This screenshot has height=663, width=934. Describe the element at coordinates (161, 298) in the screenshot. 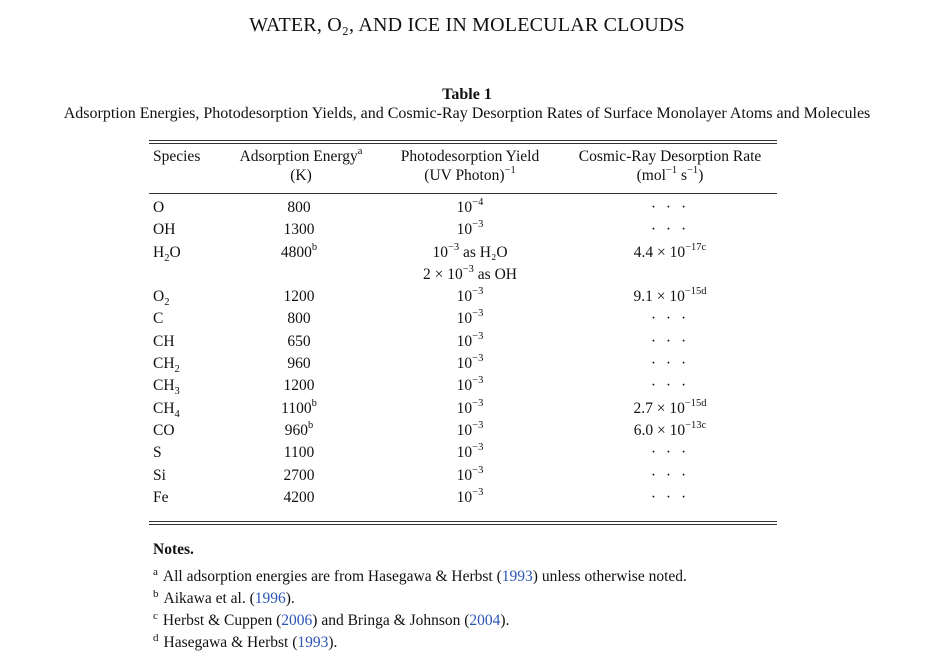

I see `cell-species: O2` at that location.